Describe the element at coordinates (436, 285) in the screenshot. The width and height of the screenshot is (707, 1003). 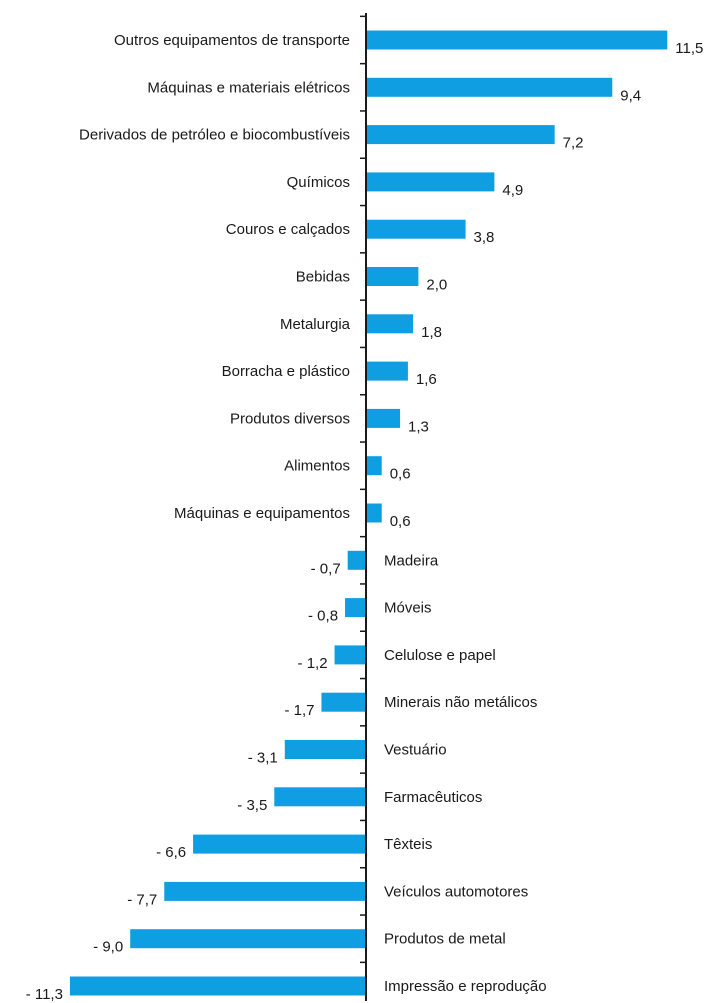
I see `data-label: 2,0` at that location.